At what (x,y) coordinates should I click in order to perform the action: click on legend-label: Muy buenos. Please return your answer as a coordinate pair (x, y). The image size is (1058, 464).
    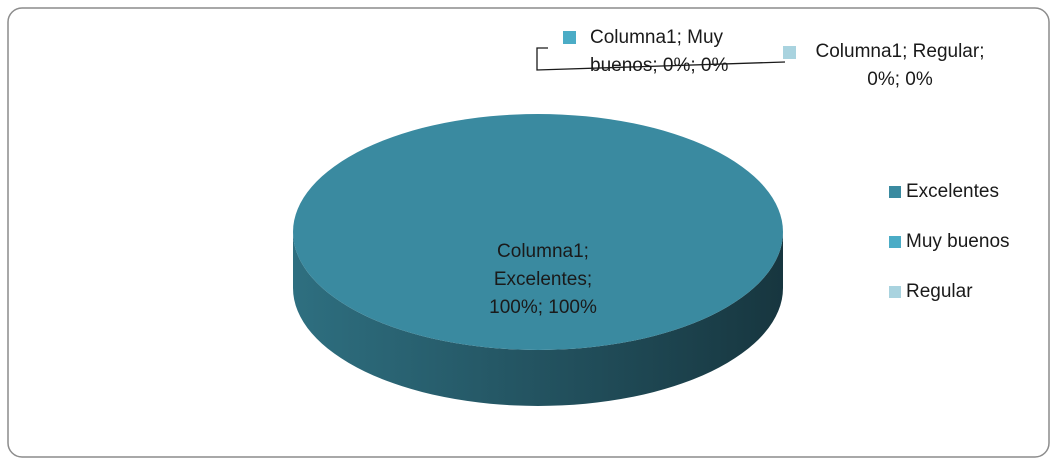
    Looking at the image, I should click on (958, 241).